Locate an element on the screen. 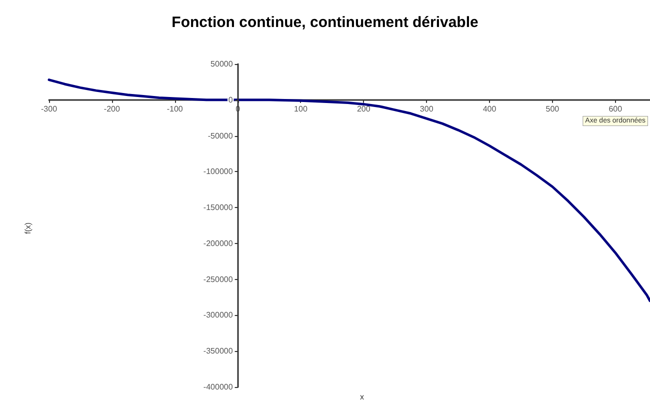 This screenshot has height=406, width=650. y-tick-label: -350000 is located at coordinates (218, 351).